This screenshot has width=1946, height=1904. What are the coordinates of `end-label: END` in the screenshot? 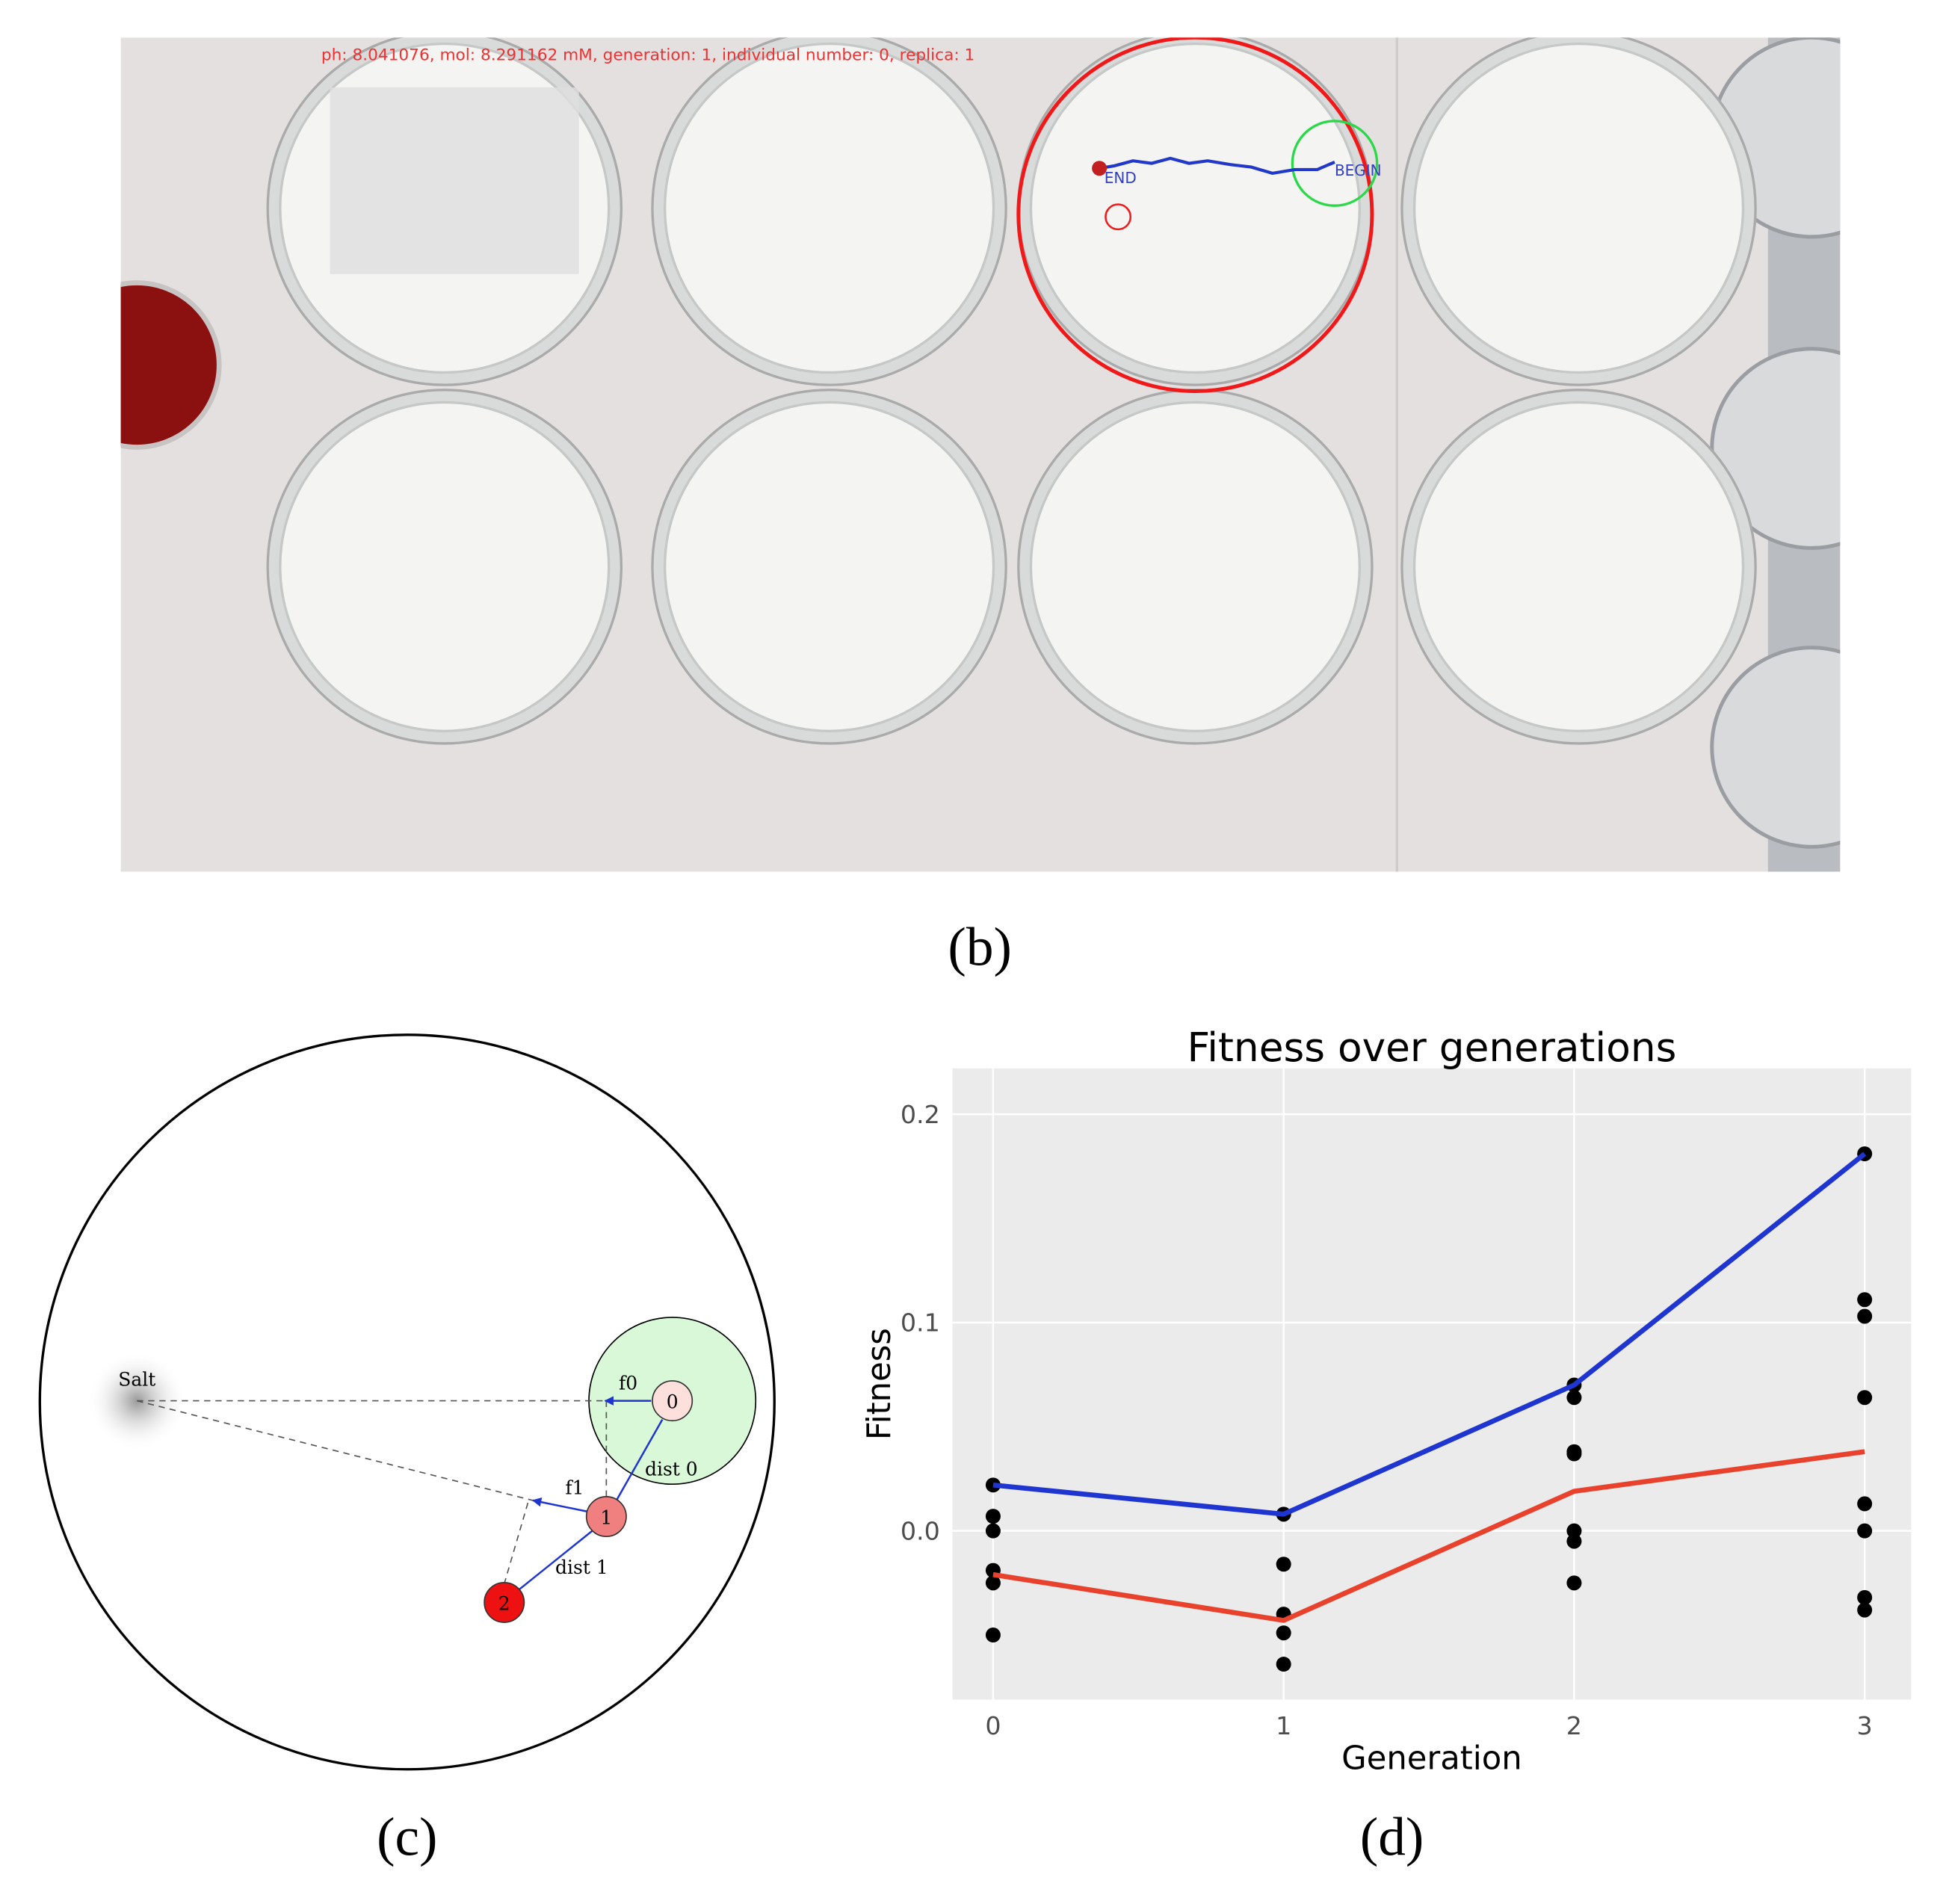 It's located at (1121, 178).